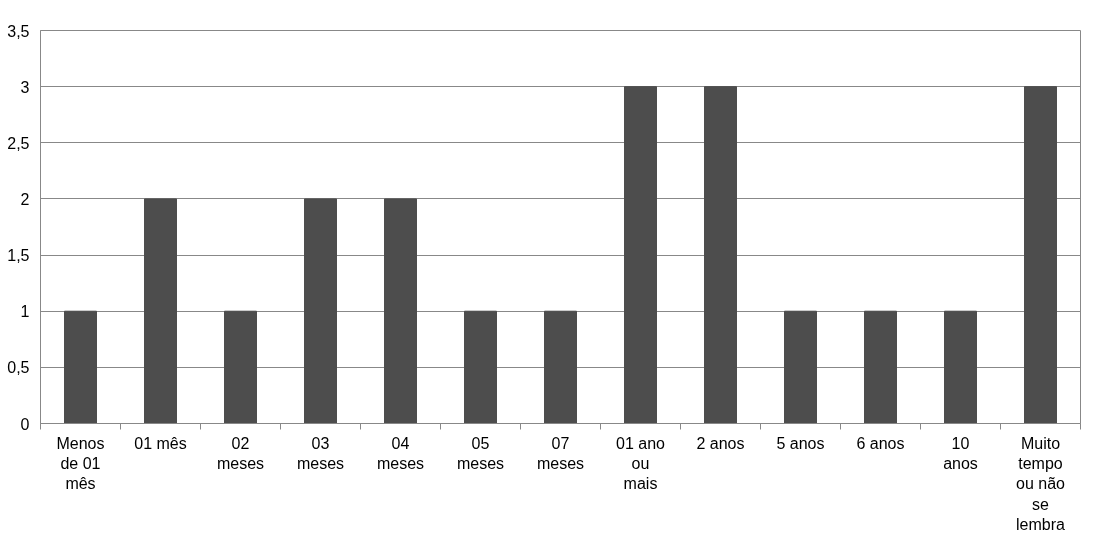 The width and height of the screenshot is (1110, 538). I want to click on y-tick-label: 1,5, so click(18, 256).